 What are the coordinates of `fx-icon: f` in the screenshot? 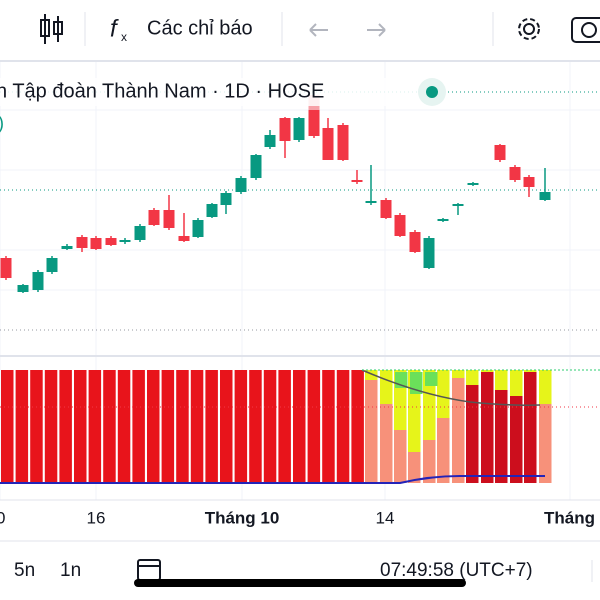 It's located at (114, 28).